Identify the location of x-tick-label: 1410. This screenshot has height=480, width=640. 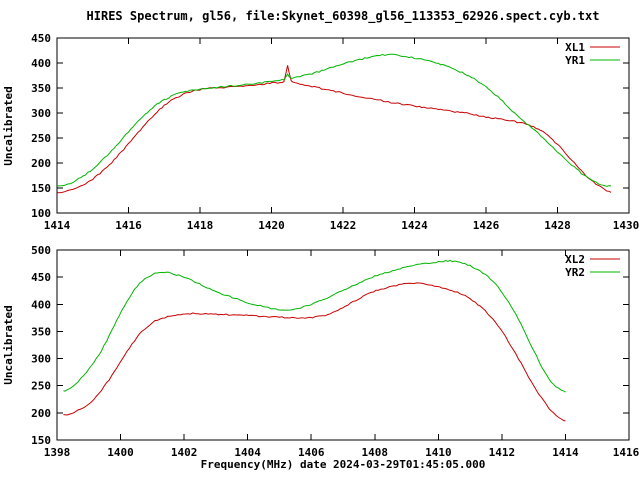
(438, 452).